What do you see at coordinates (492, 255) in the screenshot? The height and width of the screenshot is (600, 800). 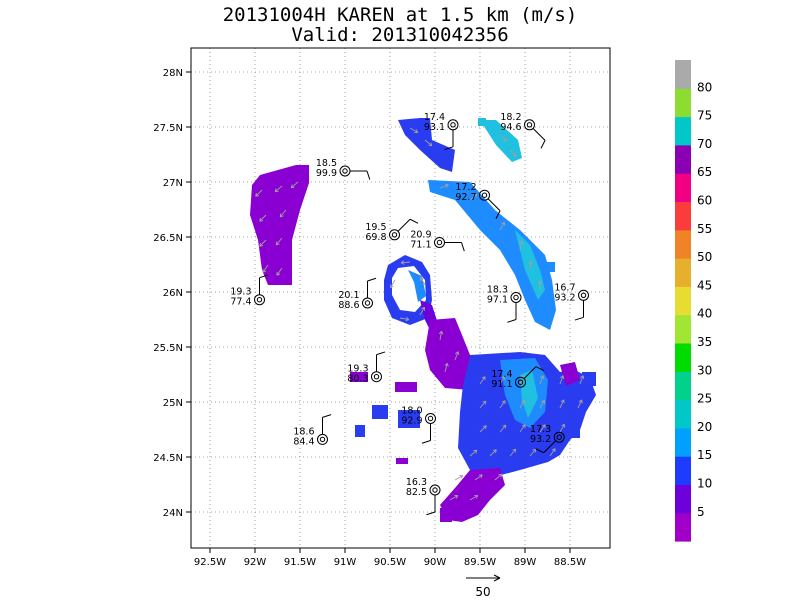 I see `wind-band-east` at bounding box center [492, 255].